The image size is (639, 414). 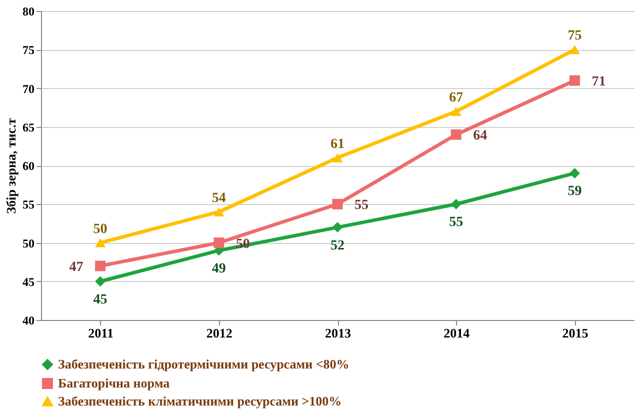 What do you see at coordinates (100, 300) in the screenshot?
I see `data-label: 45` at bounding box center [100, 300].